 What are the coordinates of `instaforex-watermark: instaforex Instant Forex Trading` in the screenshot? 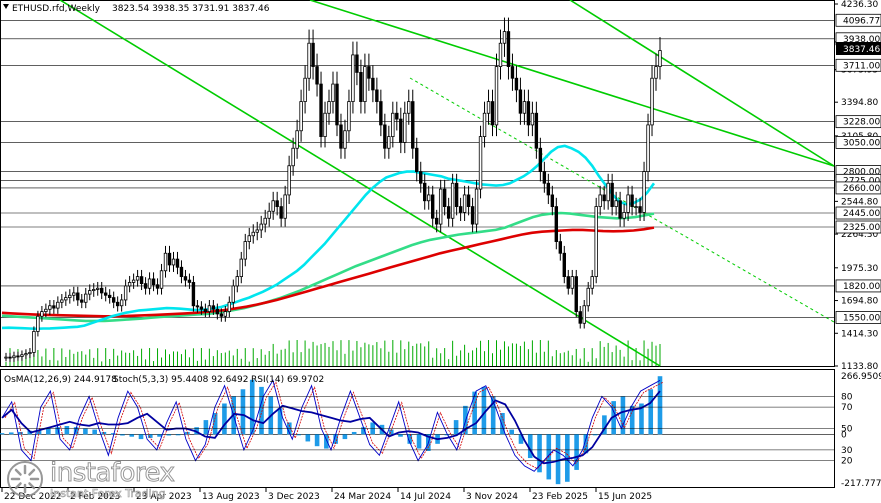 It's located at (92, 479).